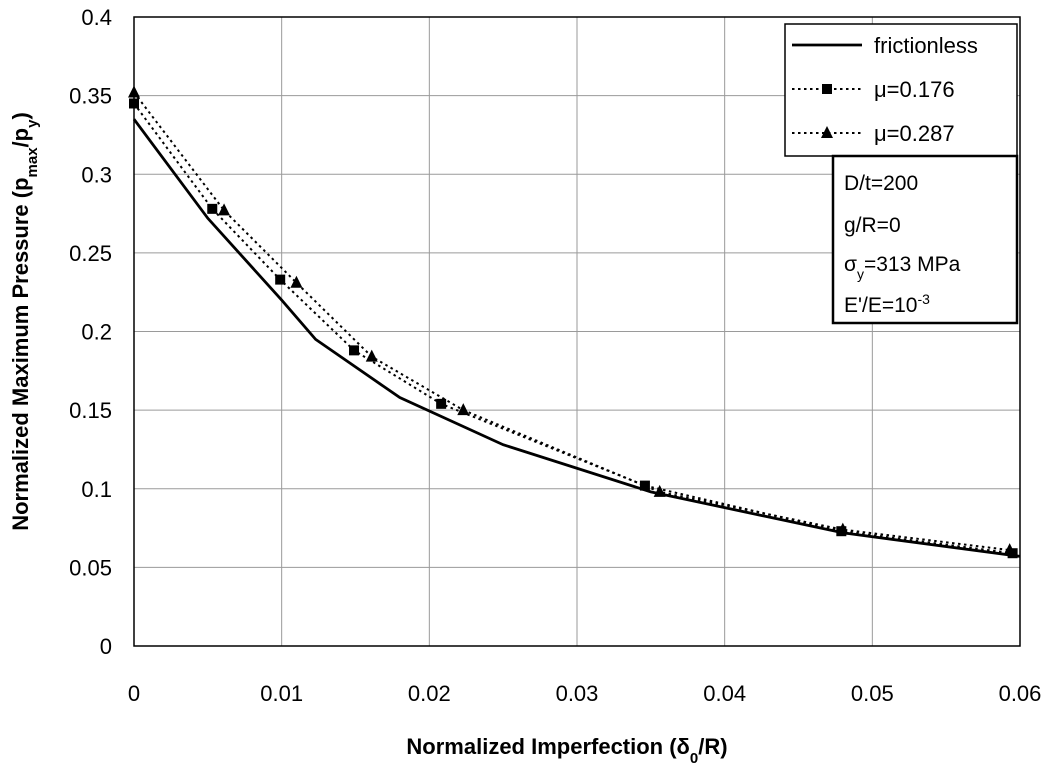  I want to click on y-tick-label: 0.1, so click(96, 489).